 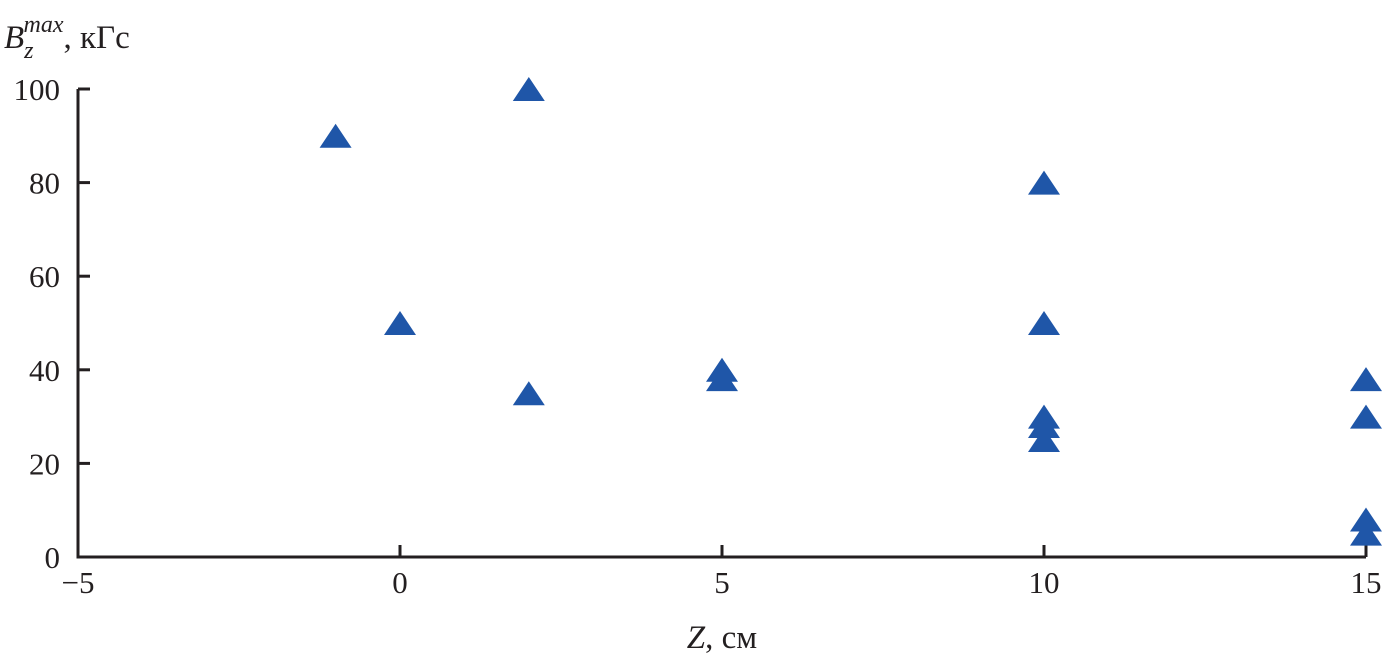 What do you see at coordinates (37, 89) in the screenshot?
I see `y-tick-label: 100` at bounding box center [37, 89].